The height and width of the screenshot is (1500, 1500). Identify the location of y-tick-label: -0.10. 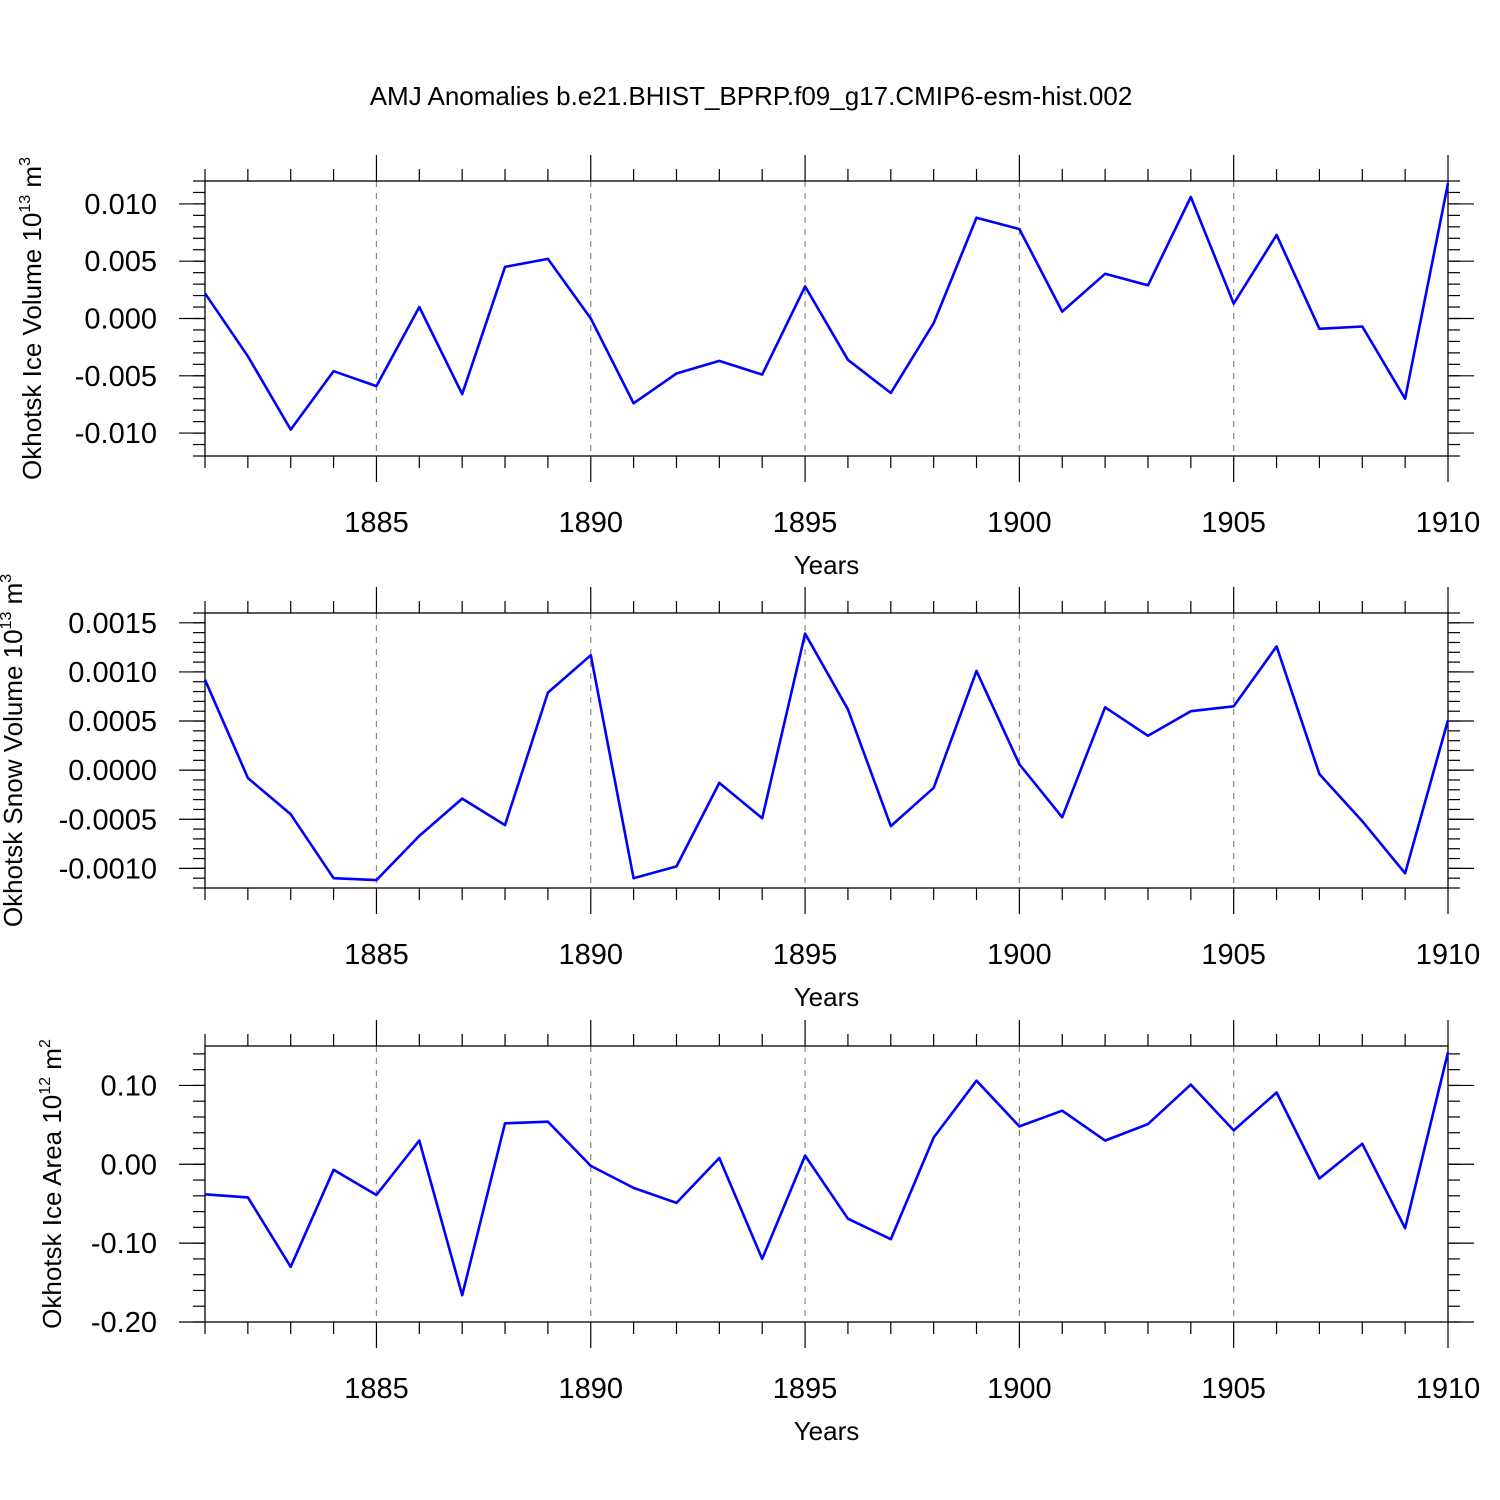
(124, 1244).